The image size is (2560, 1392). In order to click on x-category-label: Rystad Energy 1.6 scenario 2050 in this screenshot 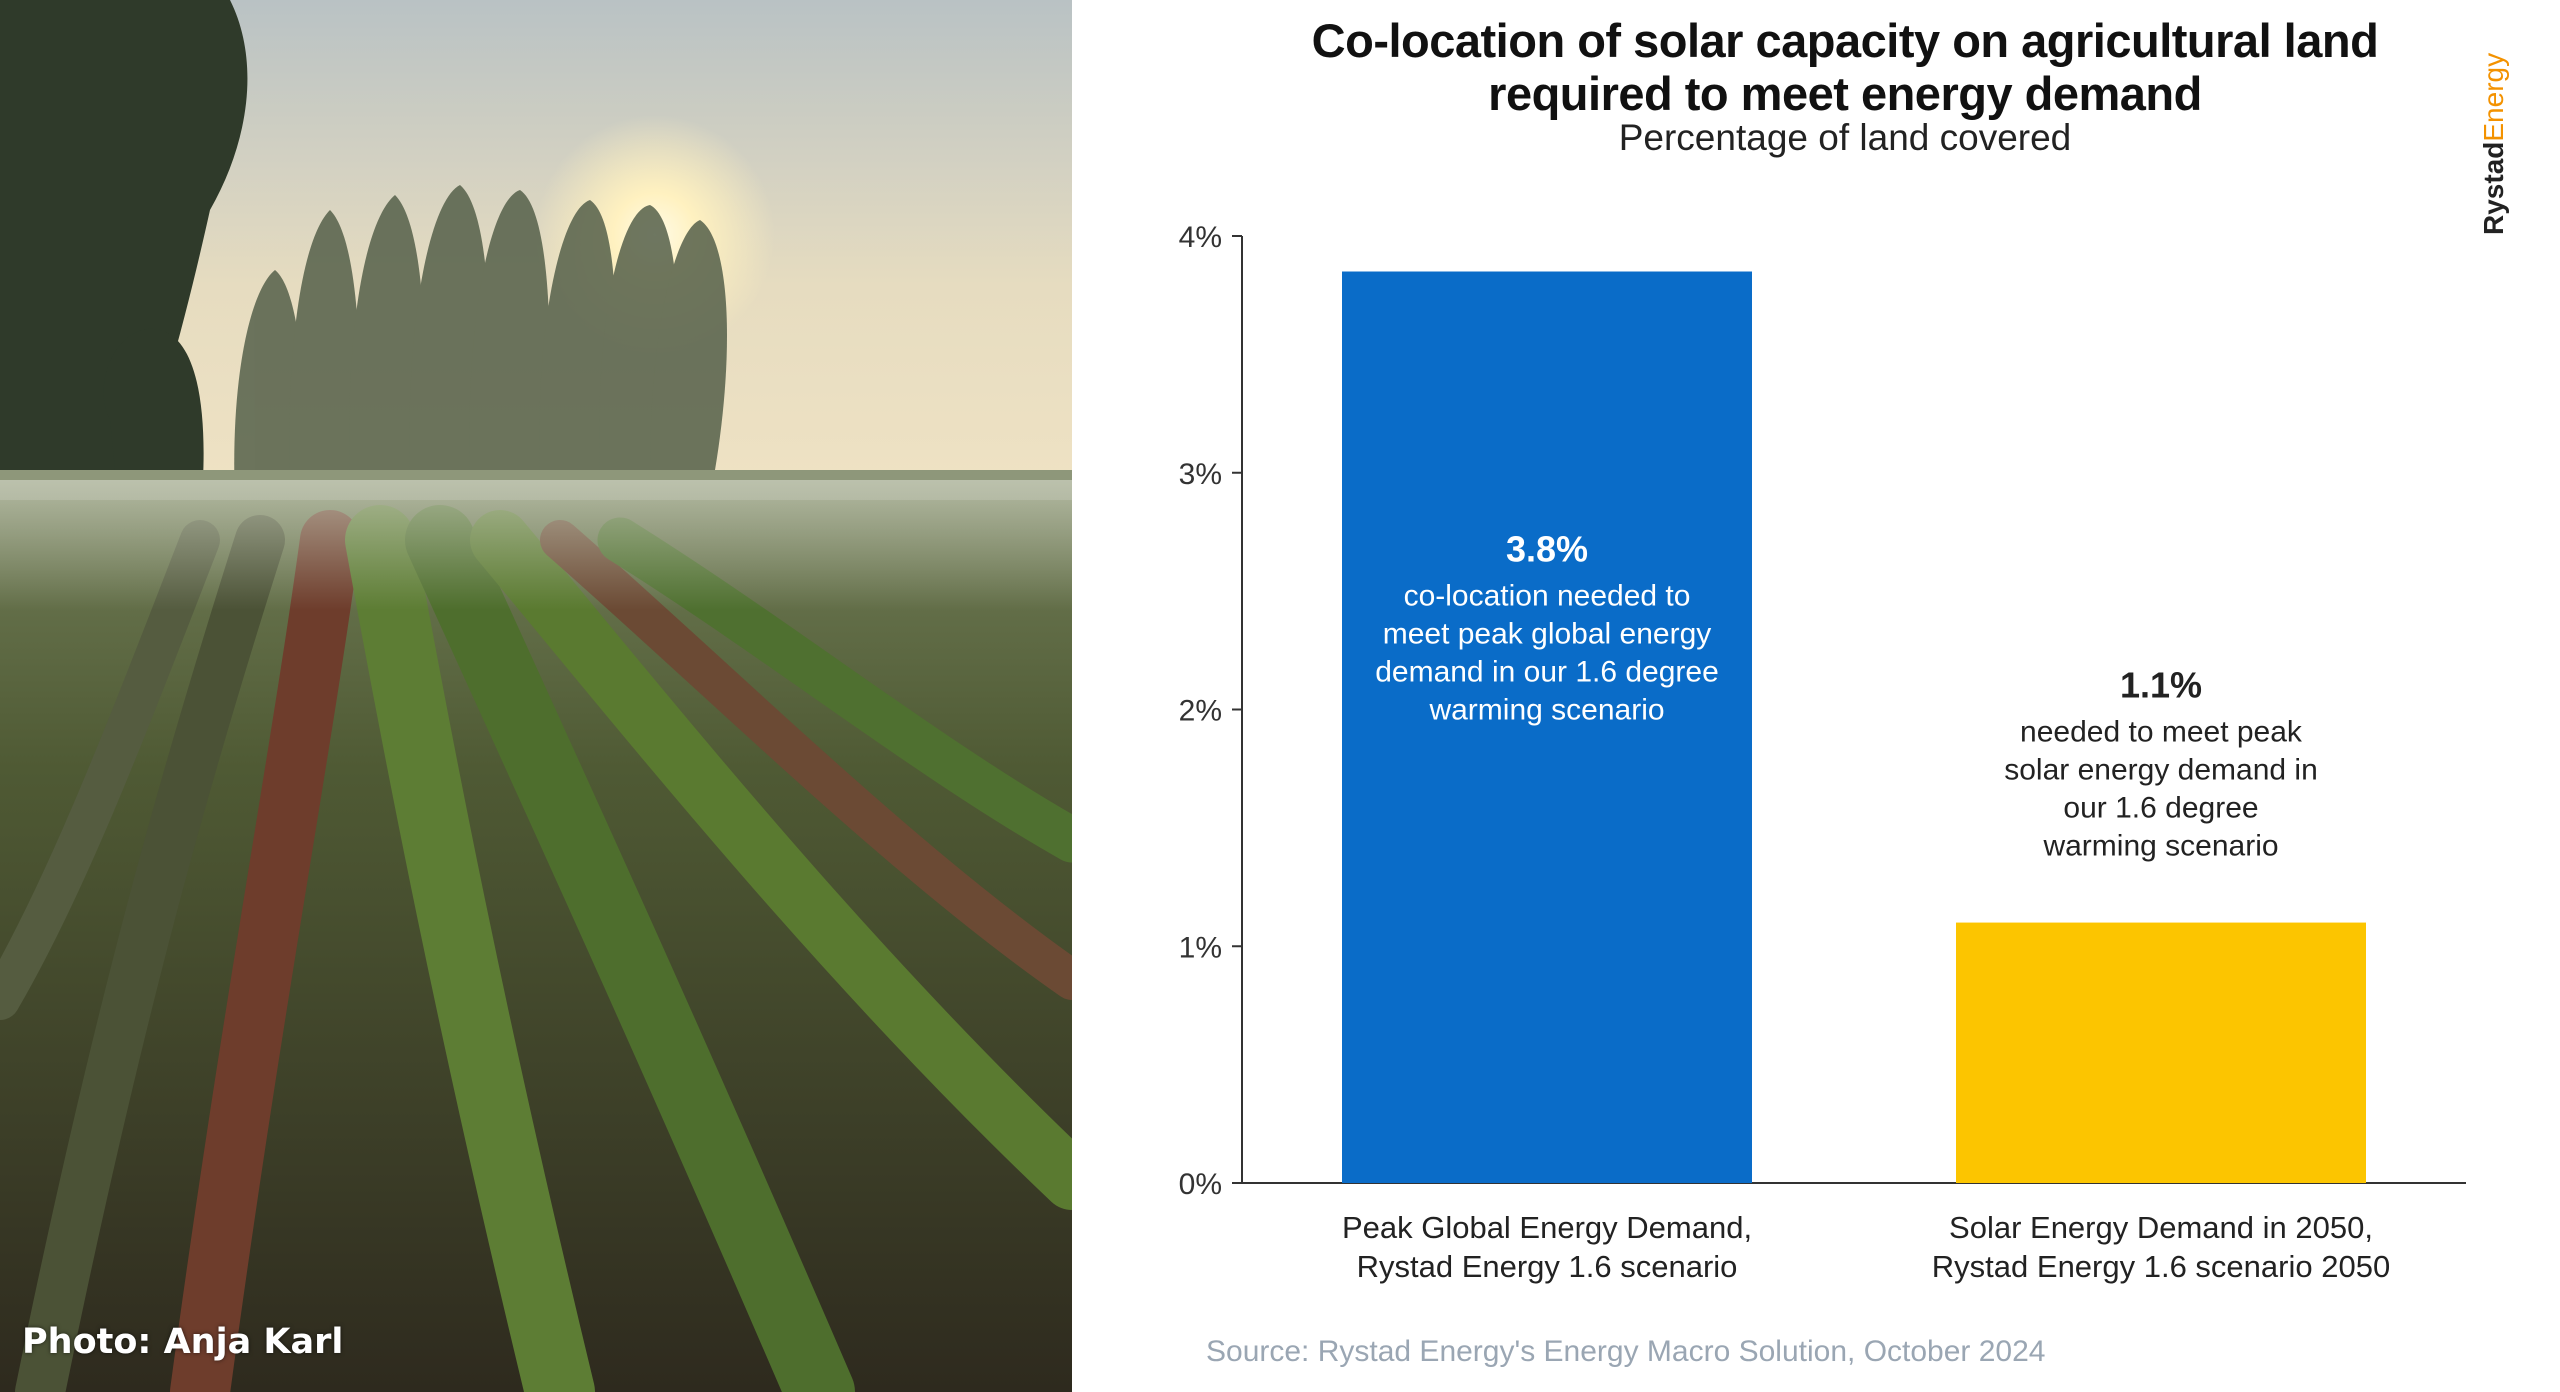, I will do `click(2161, 1266)`.